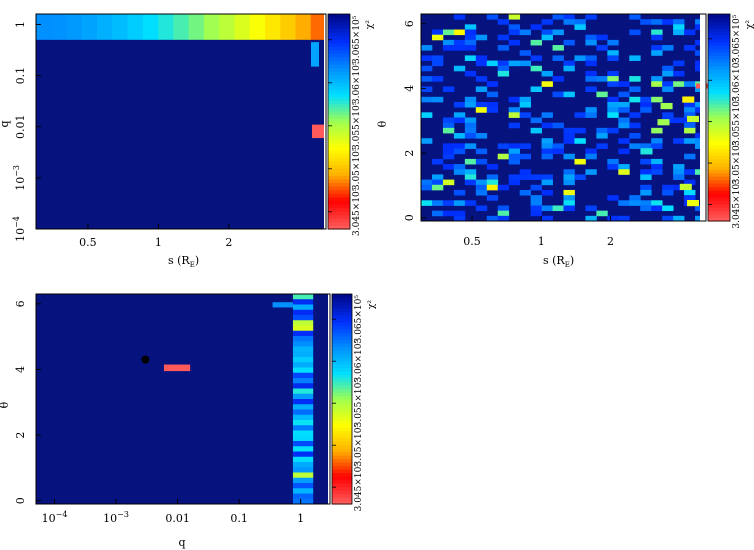 This screenshot has height=550, width=754. I want to click on x-tick-label: 0.5, so click(88, 242).